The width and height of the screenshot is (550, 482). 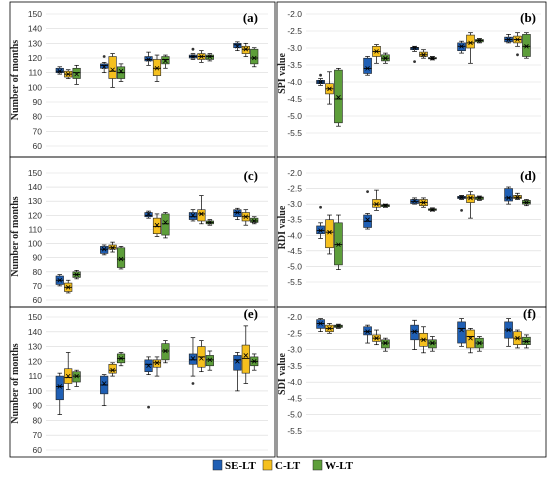 I want to click on panel-label: (c), so click(x=251, y=175).